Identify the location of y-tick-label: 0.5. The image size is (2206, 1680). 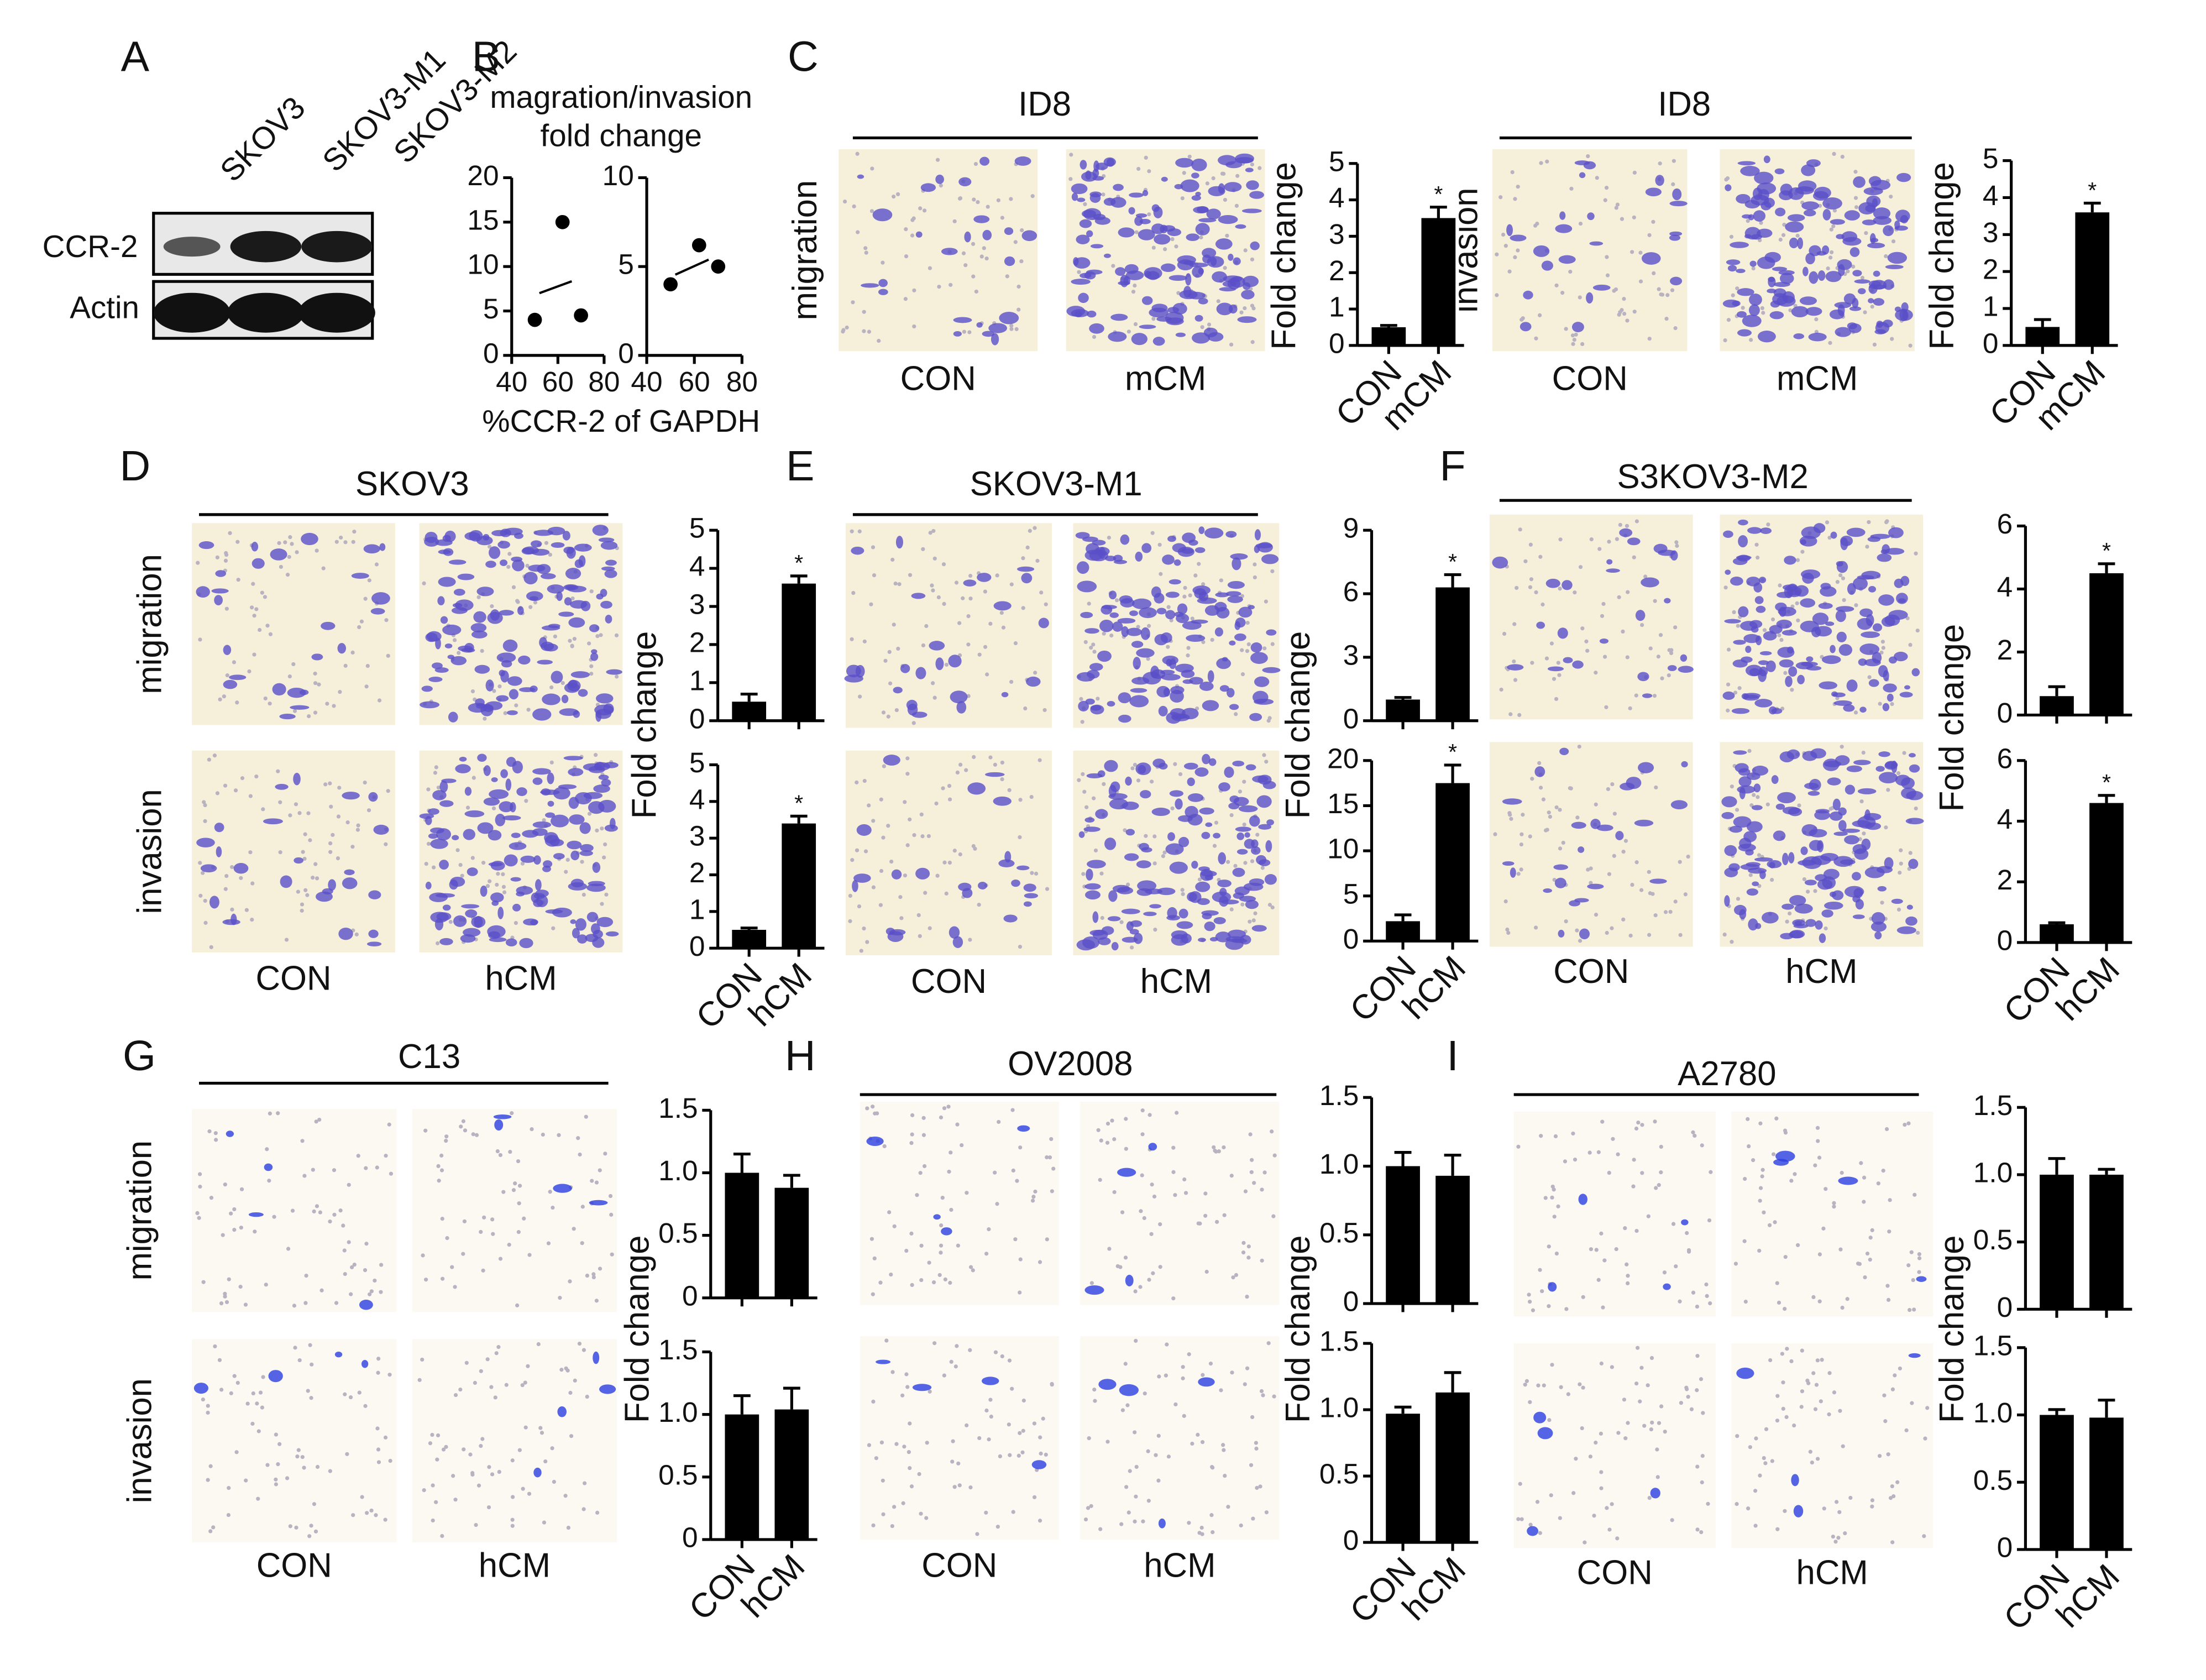
(1339, 1232).